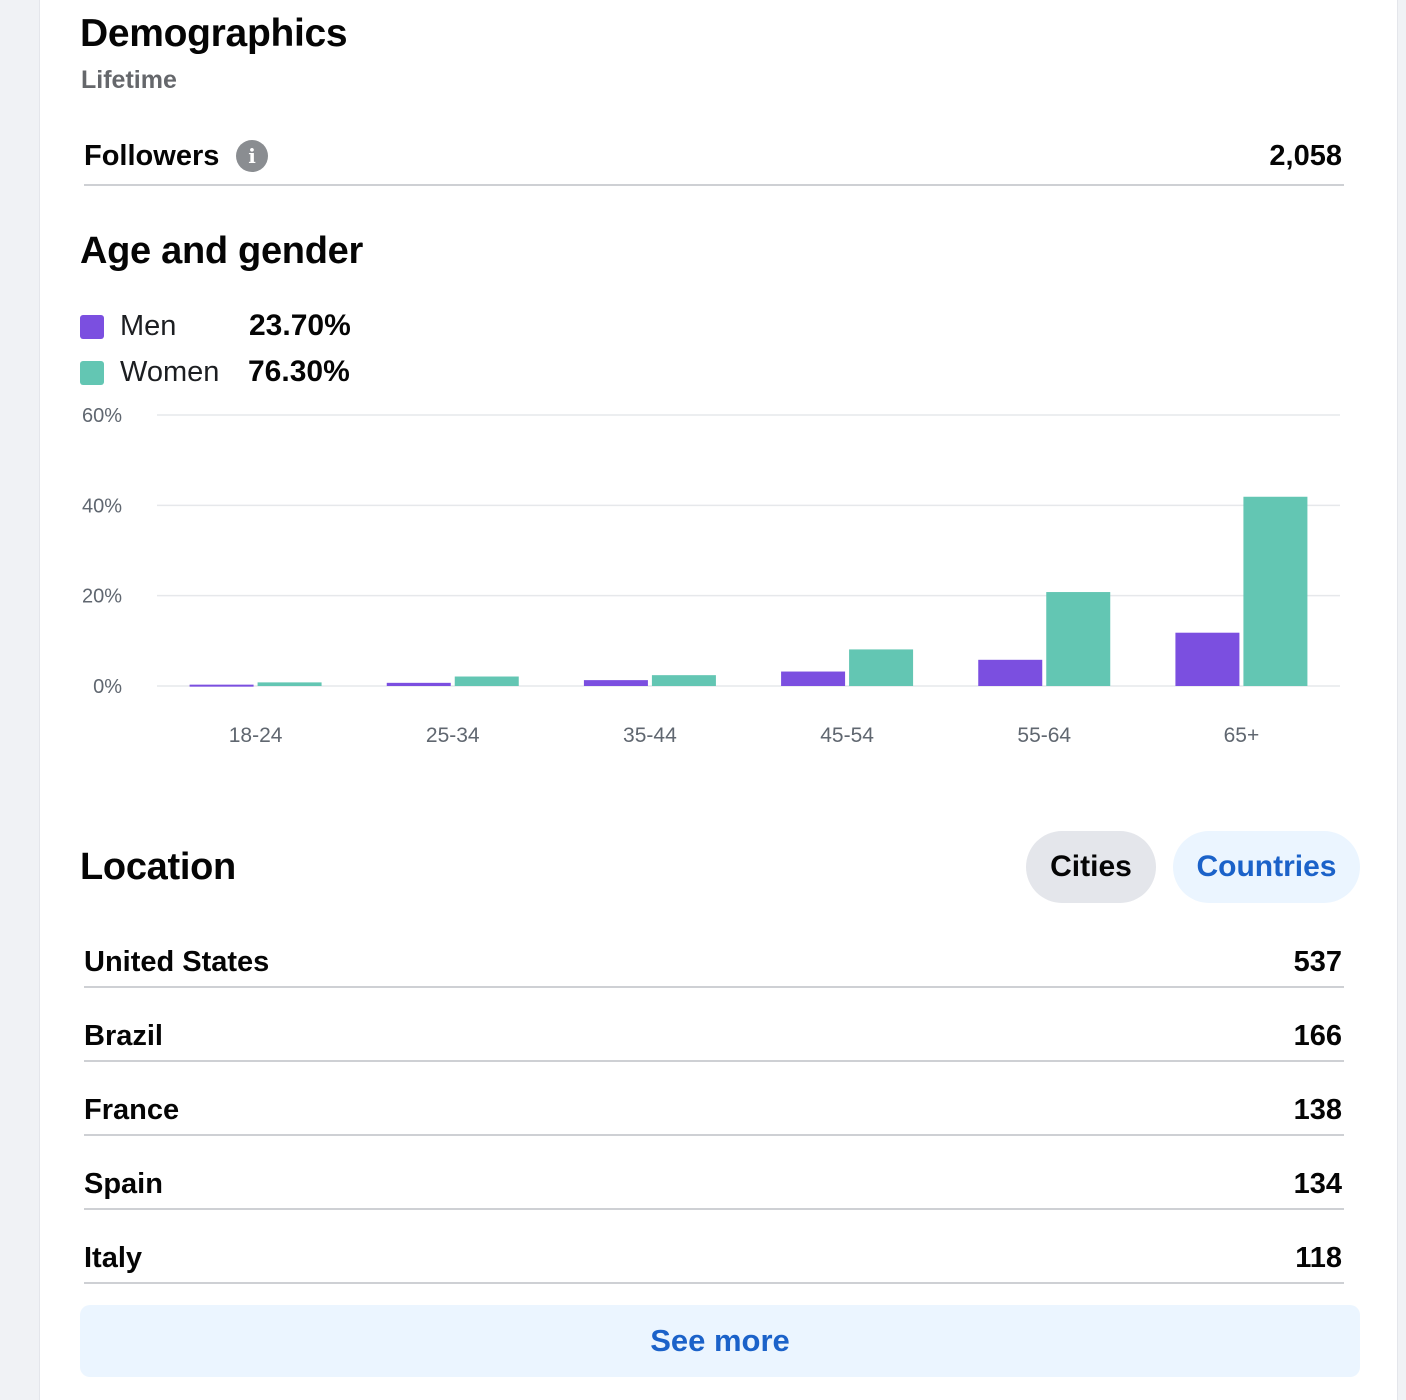 The width and height of the screenshot is (1406, 1400). What do you see at coordinates (1044, 735) in the screenshot?
I see `x-tick-label: 55-64` at bounding box center [1044, 735].